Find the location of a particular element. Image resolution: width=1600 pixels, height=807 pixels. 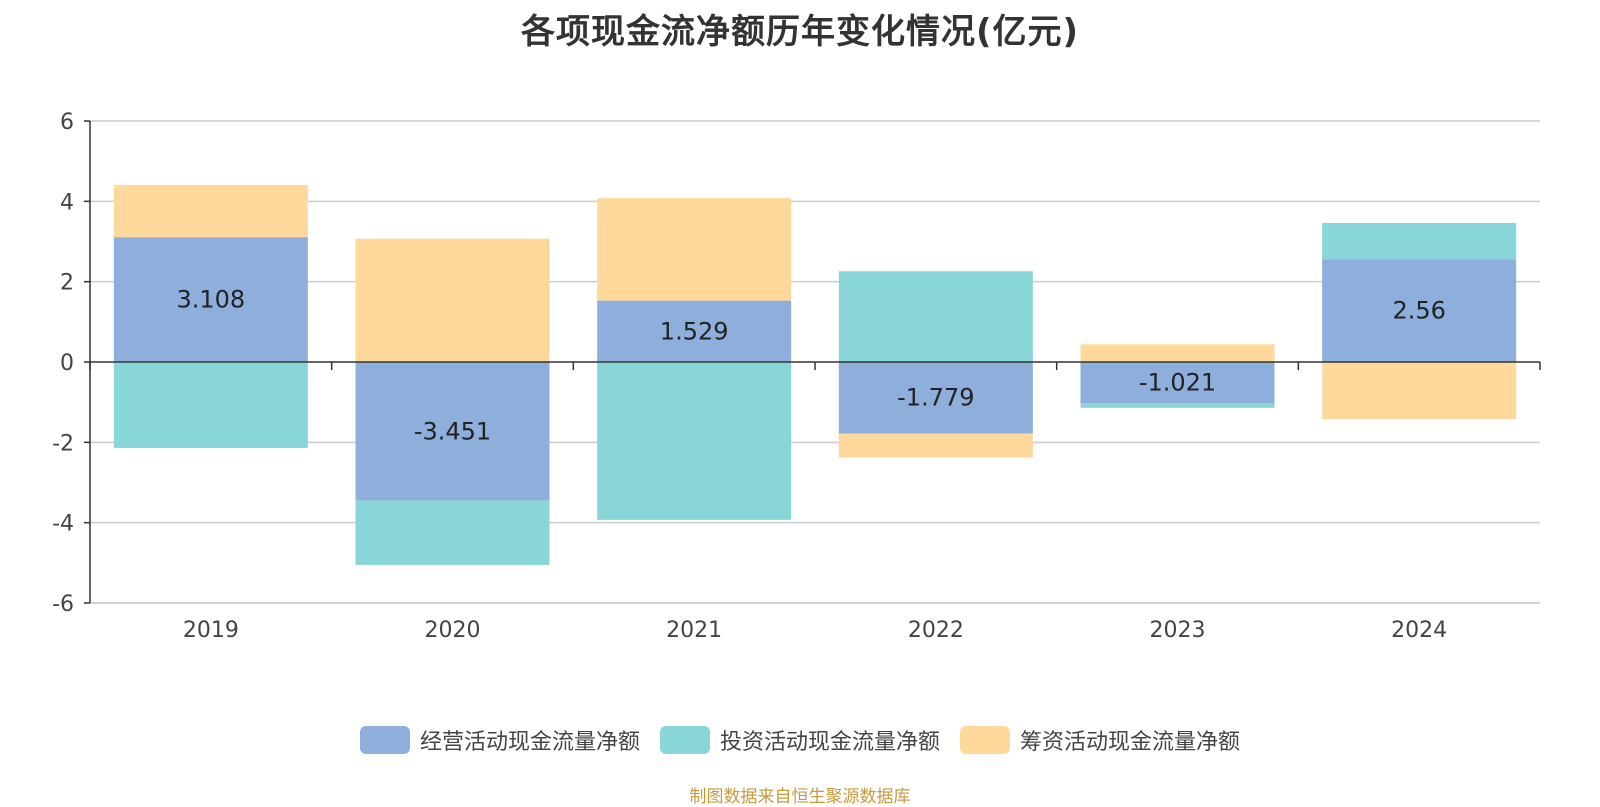

legend-item-operating: 经营活动现金流量净额 is located at coordinates (499, 740).